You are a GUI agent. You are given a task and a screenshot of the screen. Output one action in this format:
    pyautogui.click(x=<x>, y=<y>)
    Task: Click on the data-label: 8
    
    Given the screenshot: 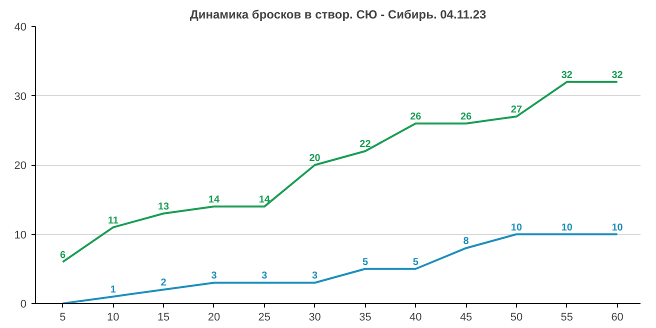 What is the action you would take?
    pyautogui.click(x=466, y=242)
    